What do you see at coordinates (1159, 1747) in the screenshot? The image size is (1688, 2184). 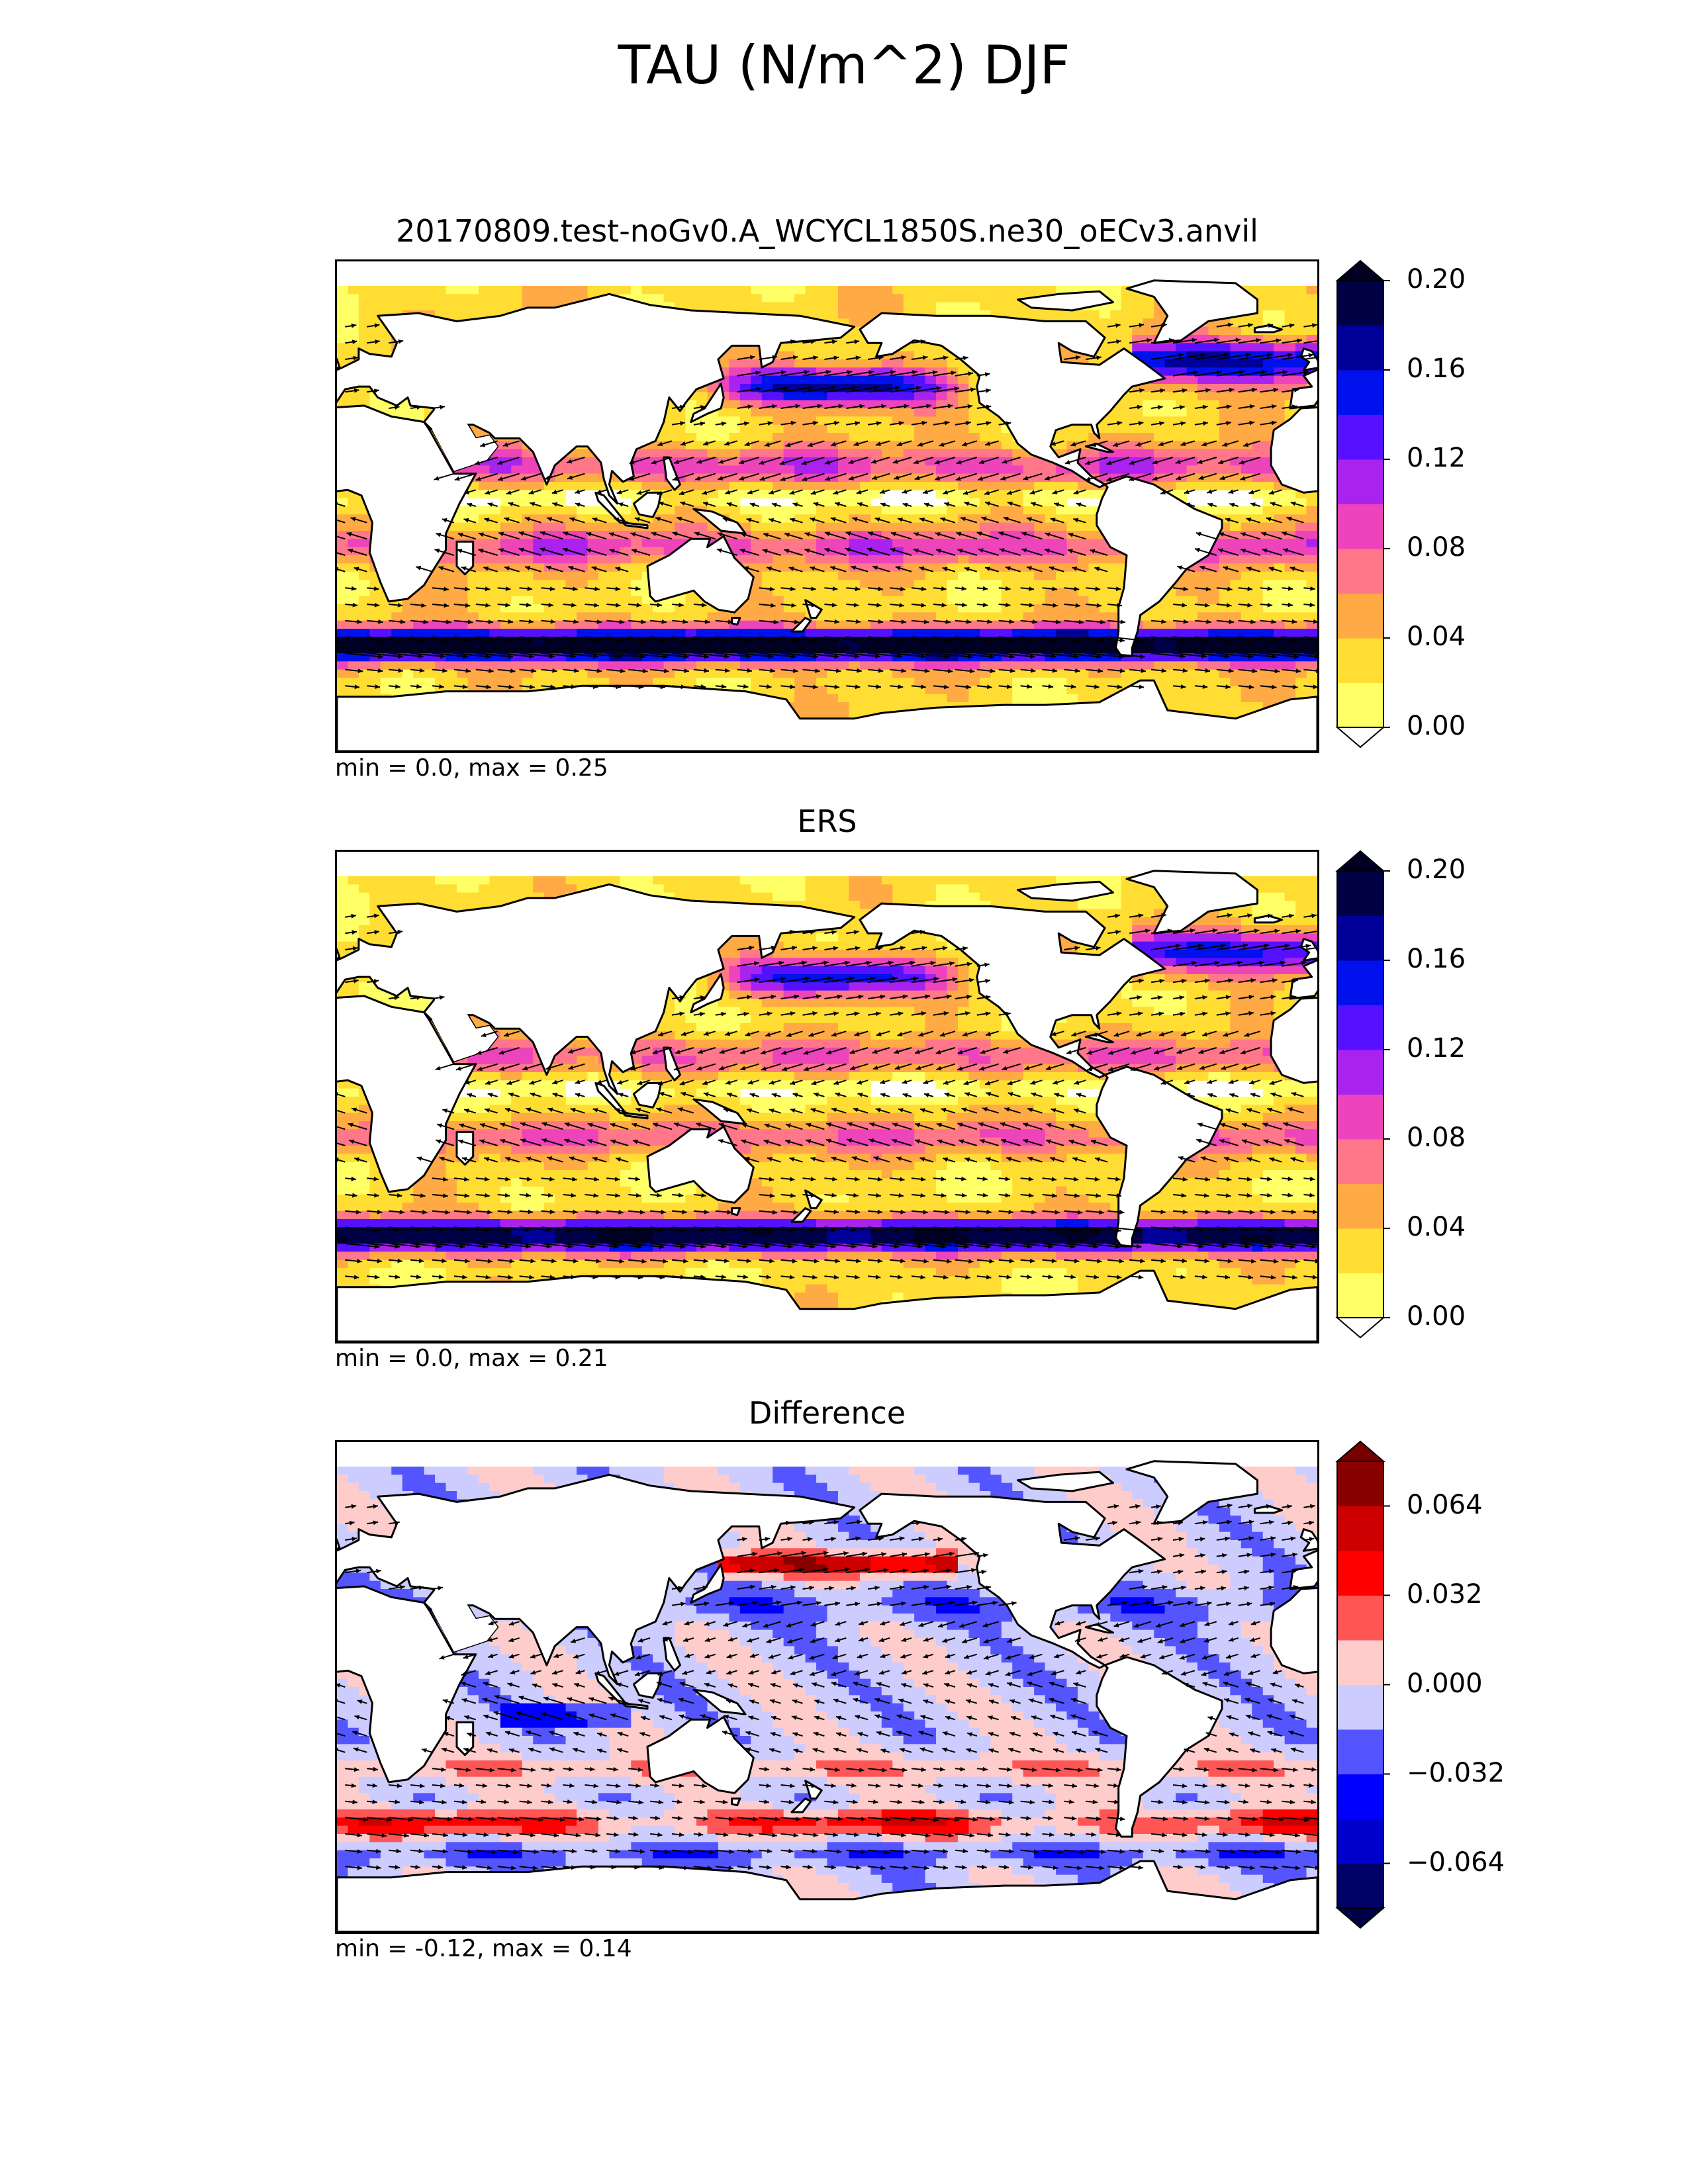 I see `landmass-southamerica` at bounding box center [1159, 1747].